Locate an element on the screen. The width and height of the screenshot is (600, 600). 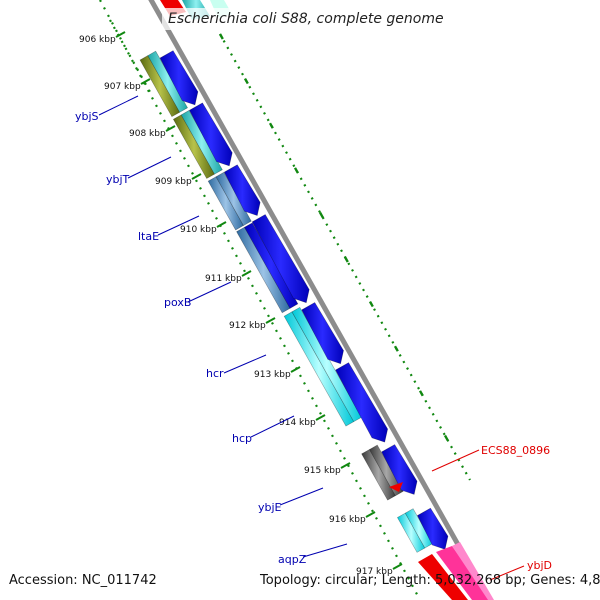
gene-label-hcr: hcr is located at coordinates (215, 373).